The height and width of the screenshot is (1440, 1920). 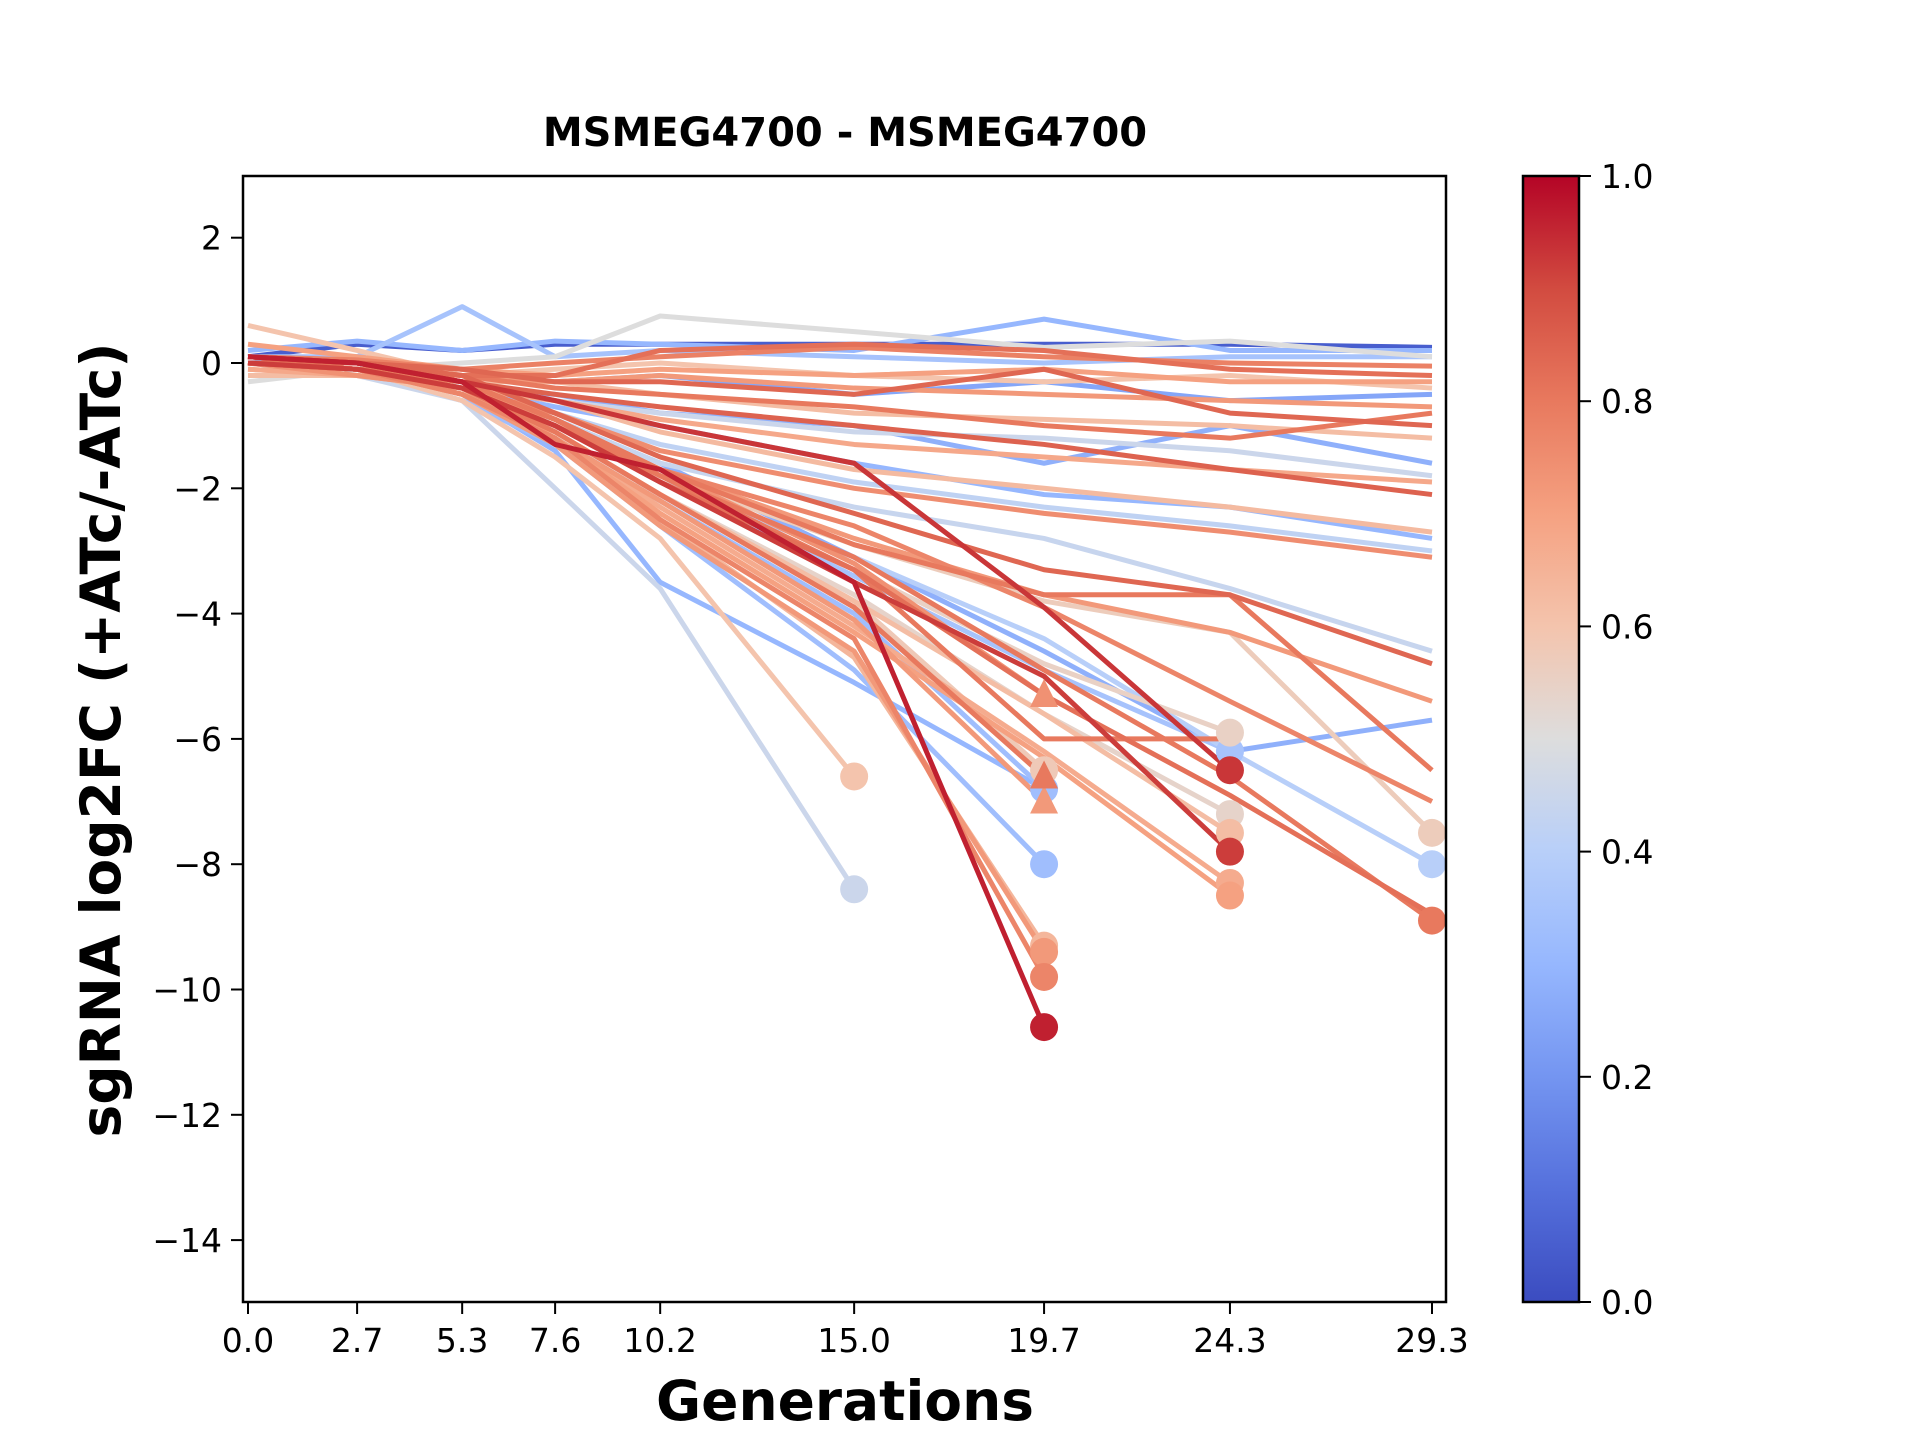 What do you see at coordinates (1551, 739) in the screenshot?
I see `colorbar-gradient` at bounding box center [1551, 739].